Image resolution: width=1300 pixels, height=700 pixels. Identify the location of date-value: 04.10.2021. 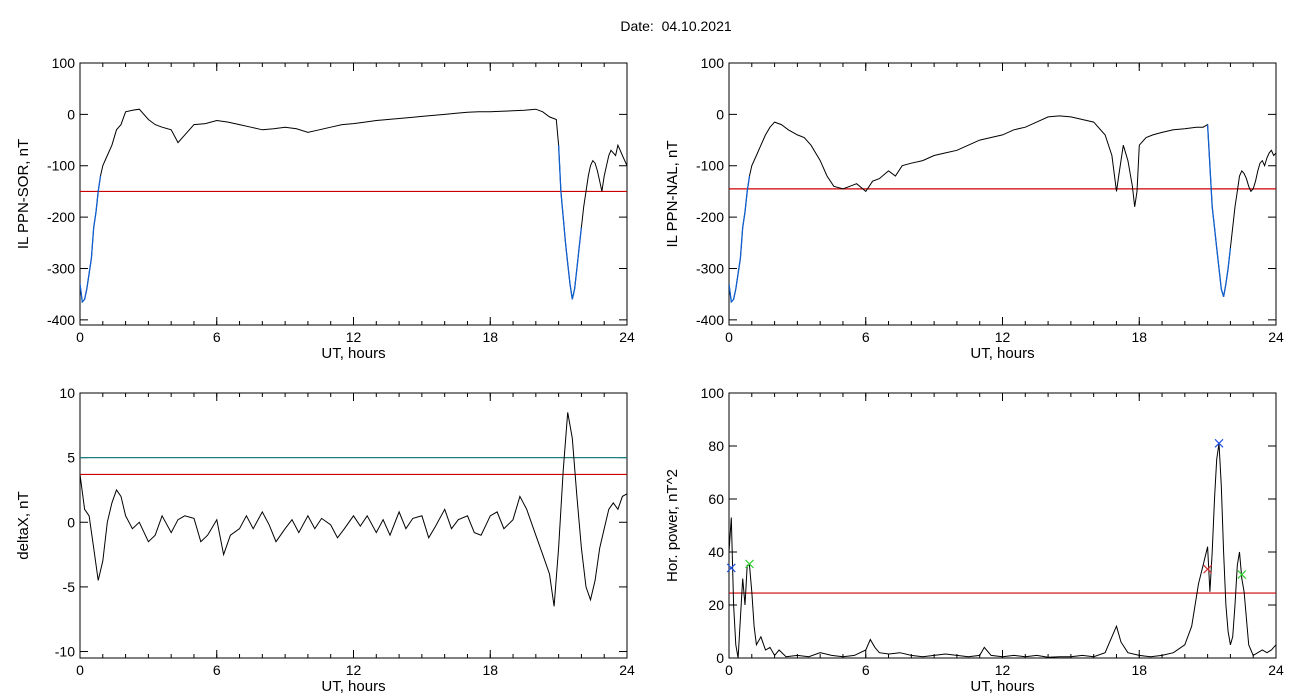
(696, 26).